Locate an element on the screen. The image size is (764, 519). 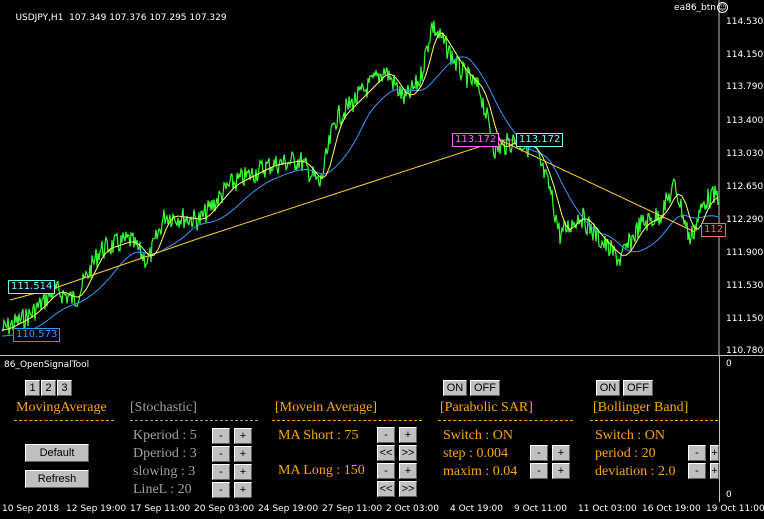
ma-short-minus-button: - is located at coordinates (386, 435).